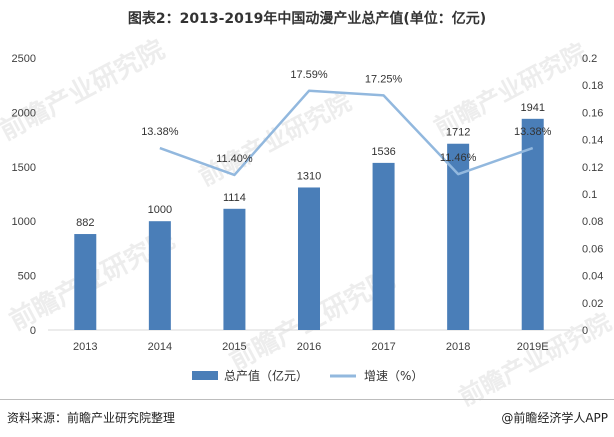 The height and width of the screenshot is (437, 614). Describe the element at coordinates (589, 195) in the screenshot. I see `y-right-tick-label: 0.1` at that location.